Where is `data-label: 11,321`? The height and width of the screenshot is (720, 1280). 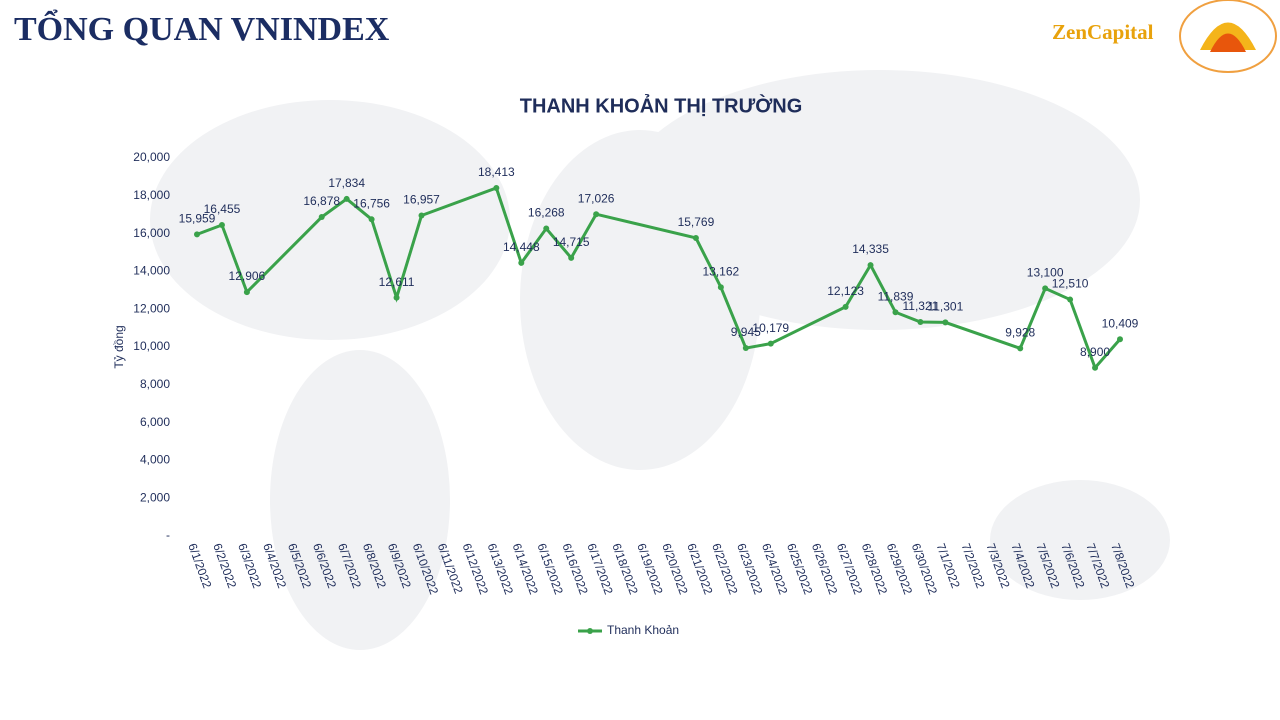 data-label: 11,321 is located at coordinates (921, 306).